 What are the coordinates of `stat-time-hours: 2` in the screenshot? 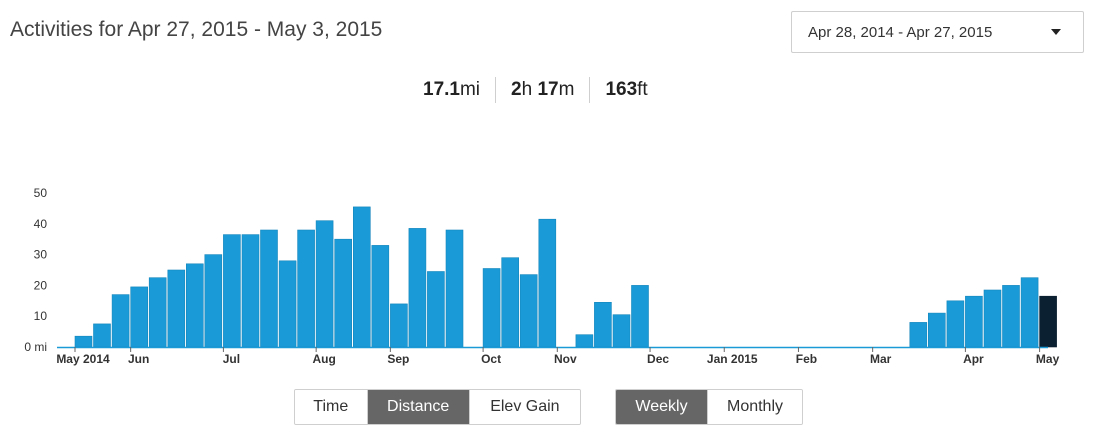 It's located at (516, 89).